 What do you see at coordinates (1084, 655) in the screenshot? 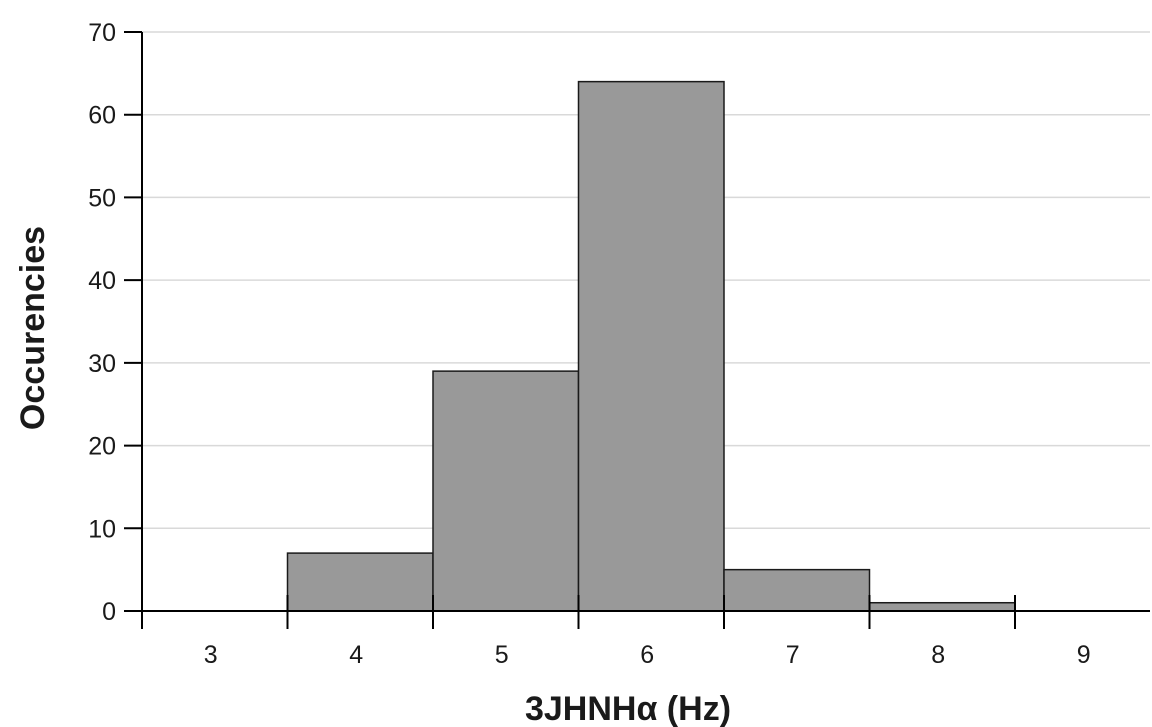
I see `x-tick-label: 9` at bounding box center [1084, 655].